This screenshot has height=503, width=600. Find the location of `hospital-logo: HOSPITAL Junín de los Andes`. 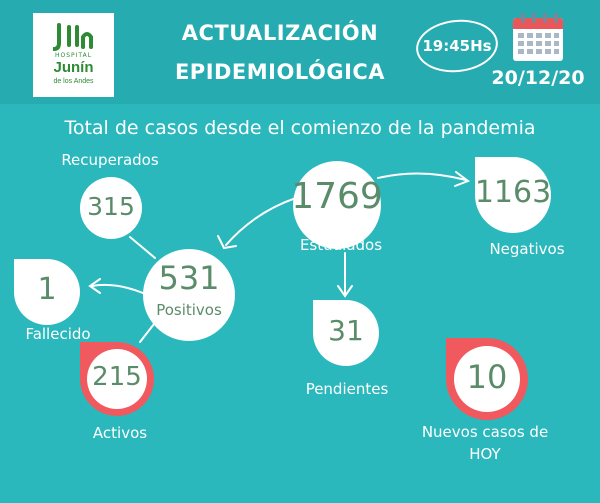

hospital-logo: HOSPITAL Junín de los Andes is located at coordinates (73, 55).